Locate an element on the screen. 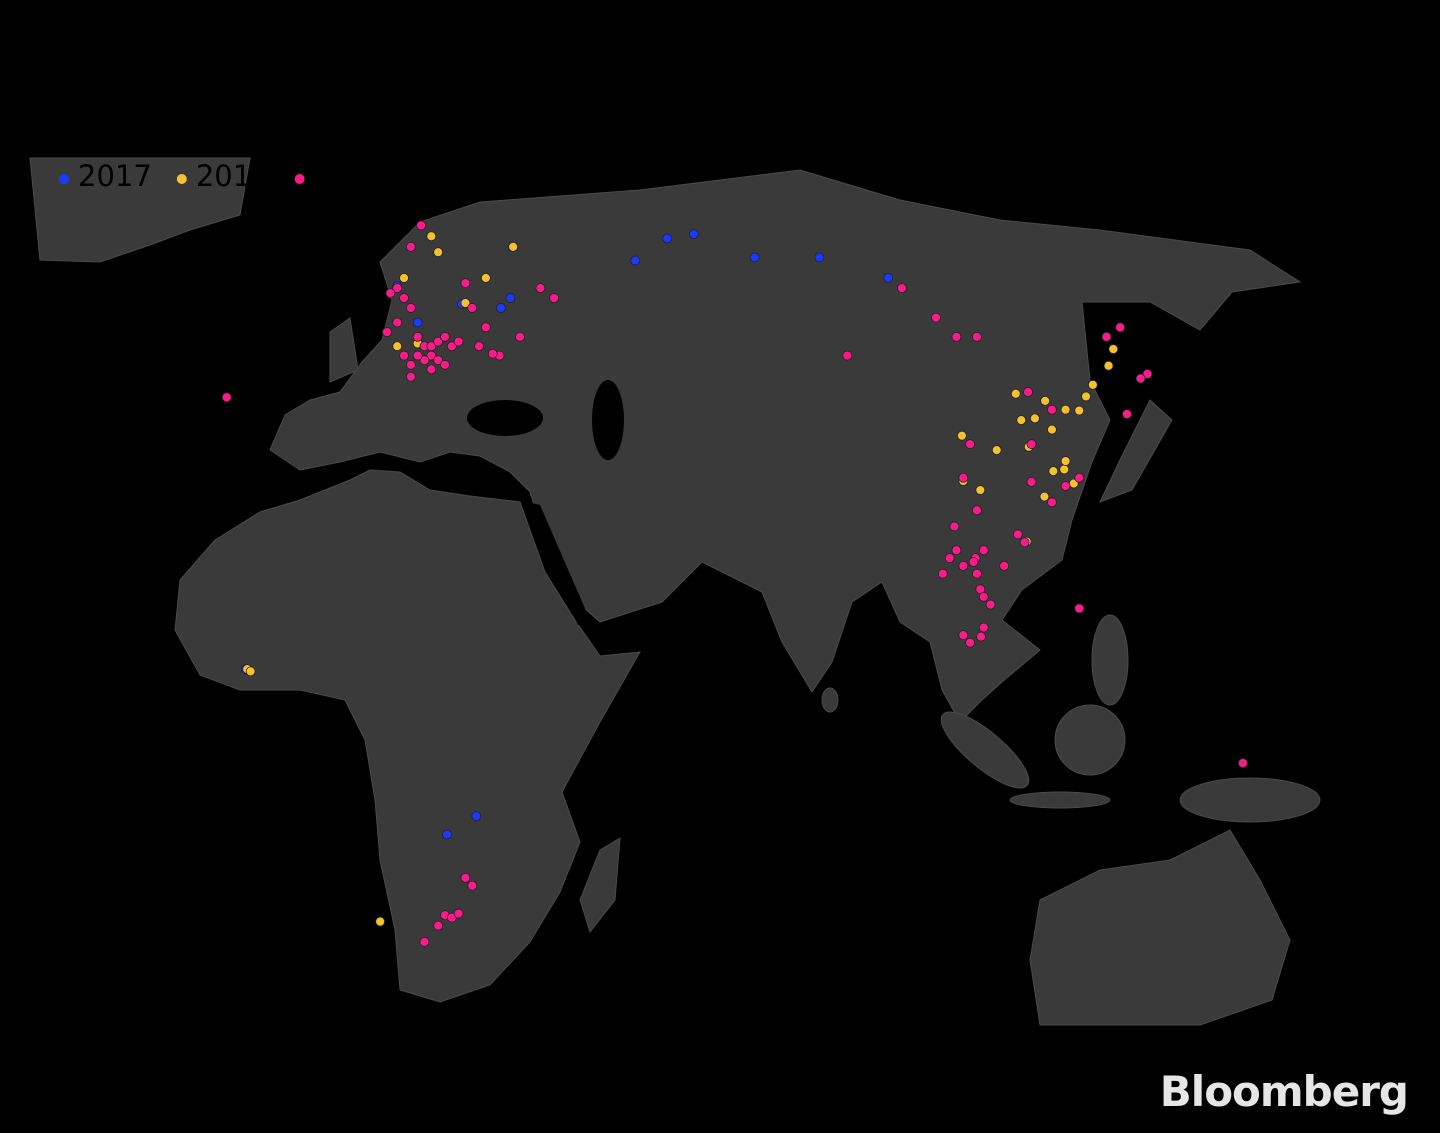 This screenshot has height=1133, width=1440. brand-logo: Bloomberg is located at coordinates (1284, 1091).